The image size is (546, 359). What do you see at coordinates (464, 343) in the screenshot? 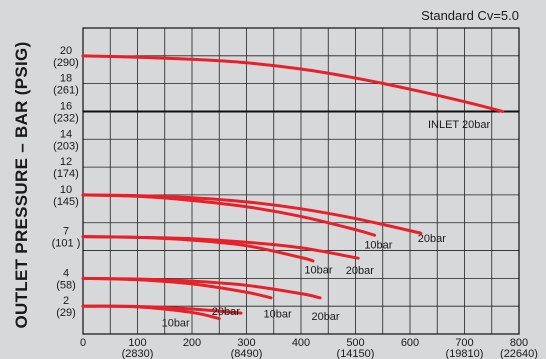
I see `x-tick-label: 700` at bounding box center [464, 343].